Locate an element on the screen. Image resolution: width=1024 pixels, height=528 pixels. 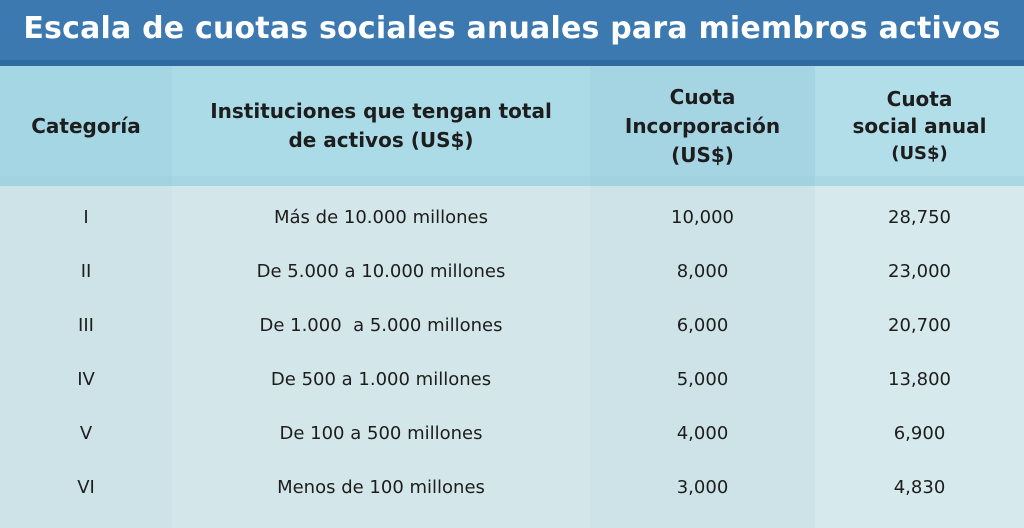
cell-activos: De 1.000 a 5.000 millones is located at coordinates (381, 325).